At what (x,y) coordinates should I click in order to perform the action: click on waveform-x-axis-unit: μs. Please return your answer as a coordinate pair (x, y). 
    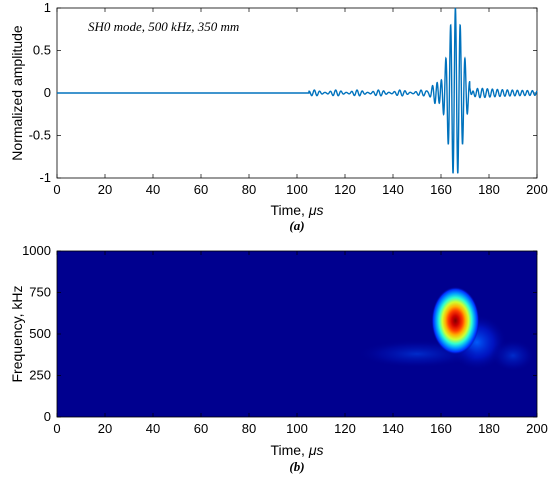
    Looking at the image, I should click on (316, 210).